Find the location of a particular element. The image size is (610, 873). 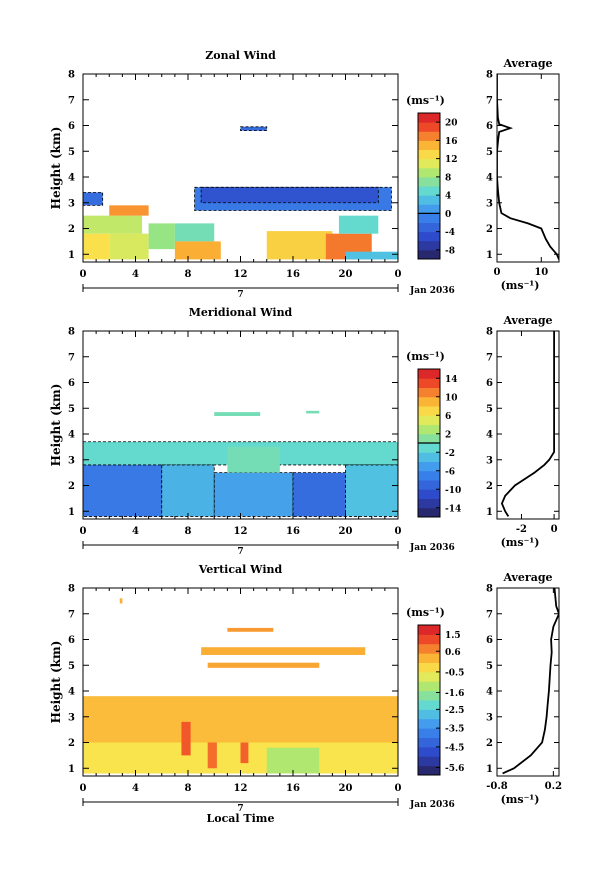

colorbar-tick-label: -6 is located at coordinates (450, 472).